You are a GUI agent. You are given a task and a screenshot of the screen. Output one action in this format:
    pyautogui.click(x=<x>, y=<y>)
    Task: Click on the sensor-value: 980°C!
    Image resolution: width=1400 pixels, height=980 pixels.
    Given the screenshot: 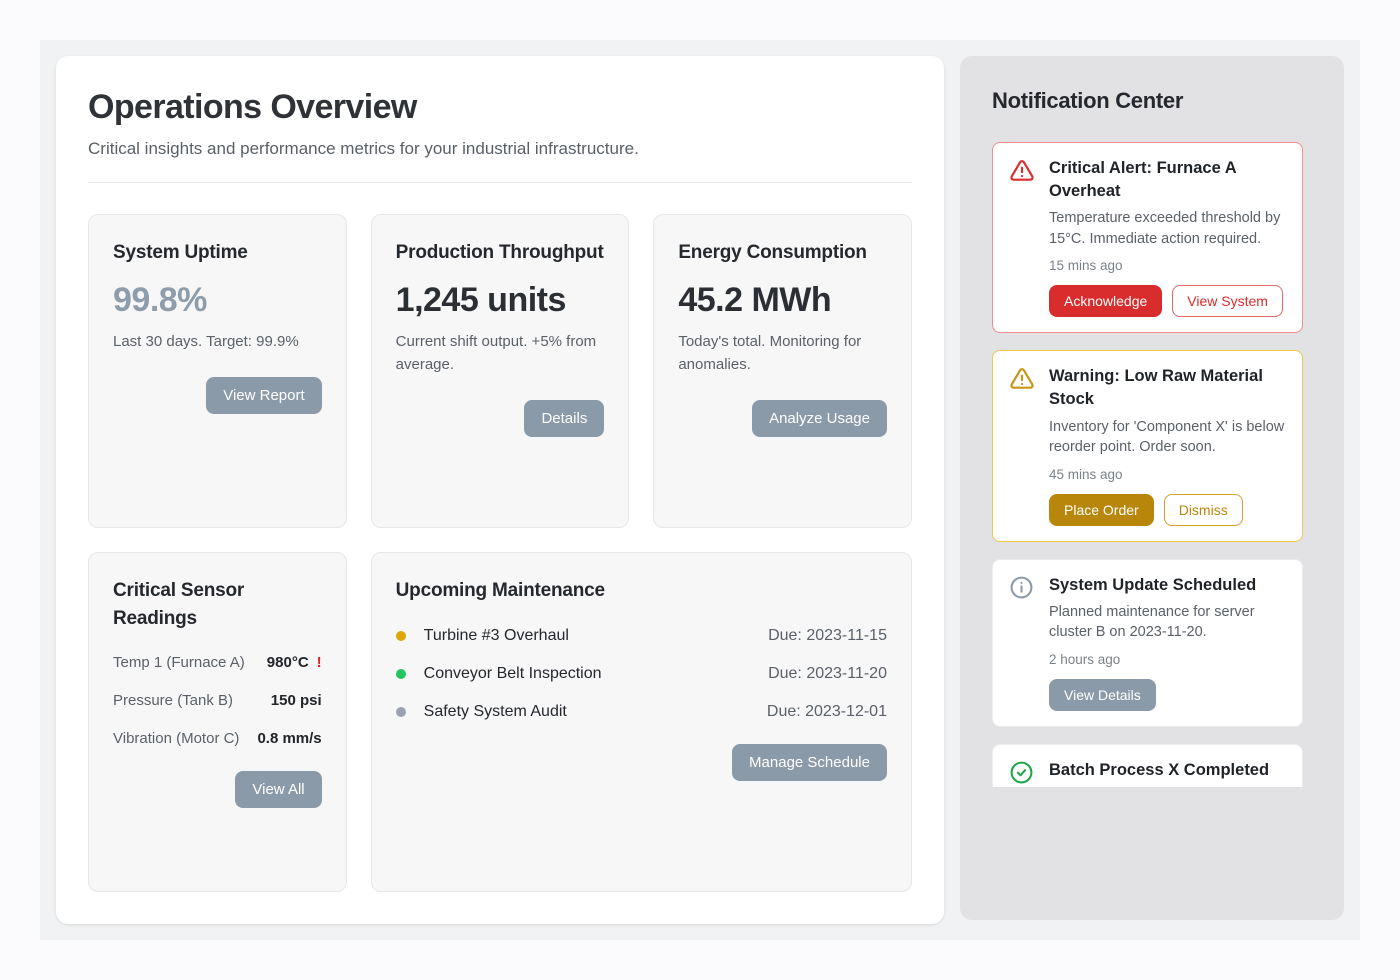 What is the action you would take?
    pyautogui.click(x=294, y=663)
    